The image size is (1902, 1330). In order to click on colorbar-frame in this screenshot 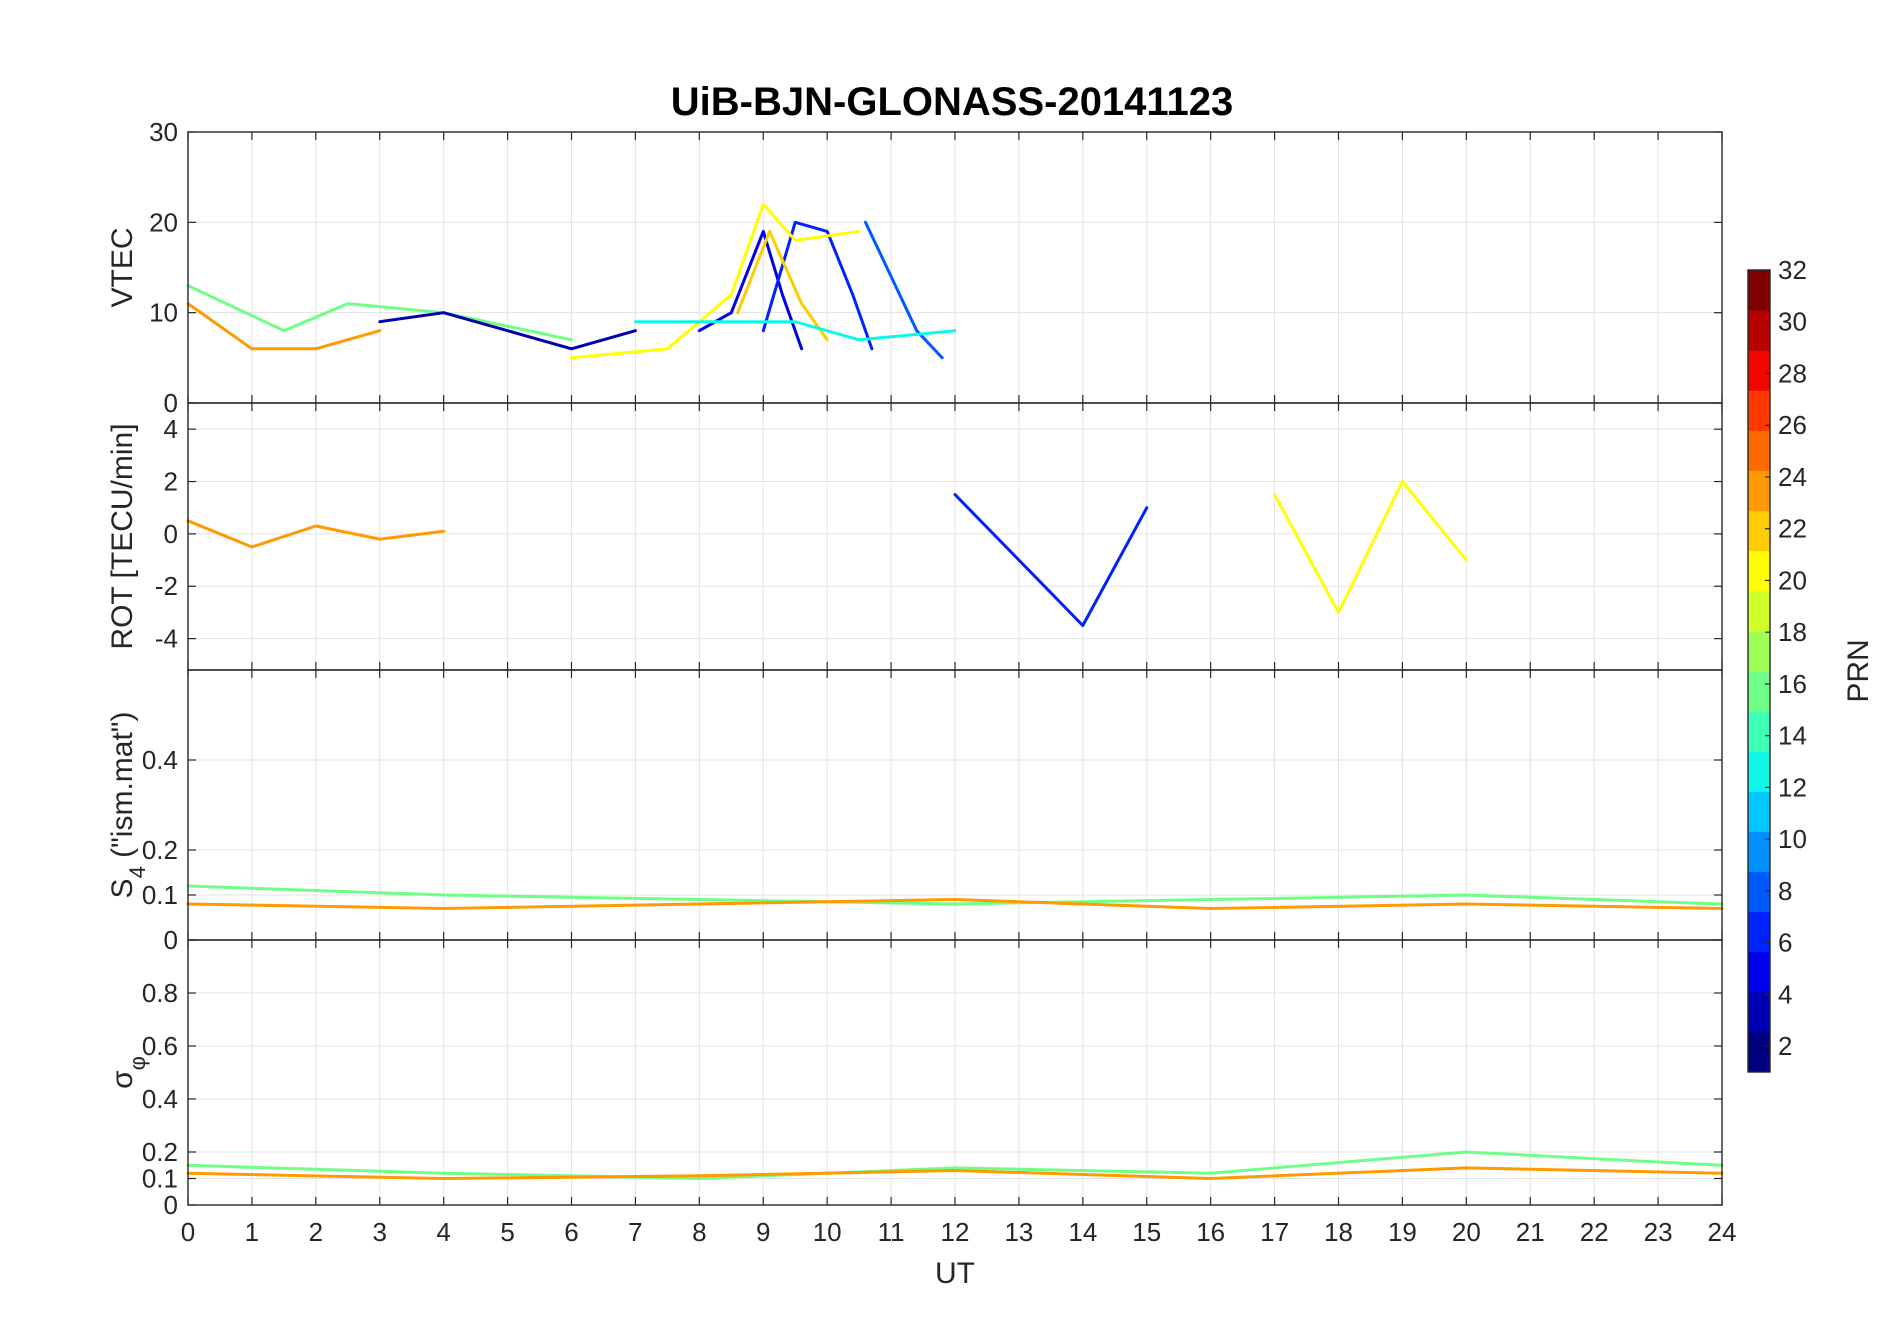, I will do `click(1759, 671)`.